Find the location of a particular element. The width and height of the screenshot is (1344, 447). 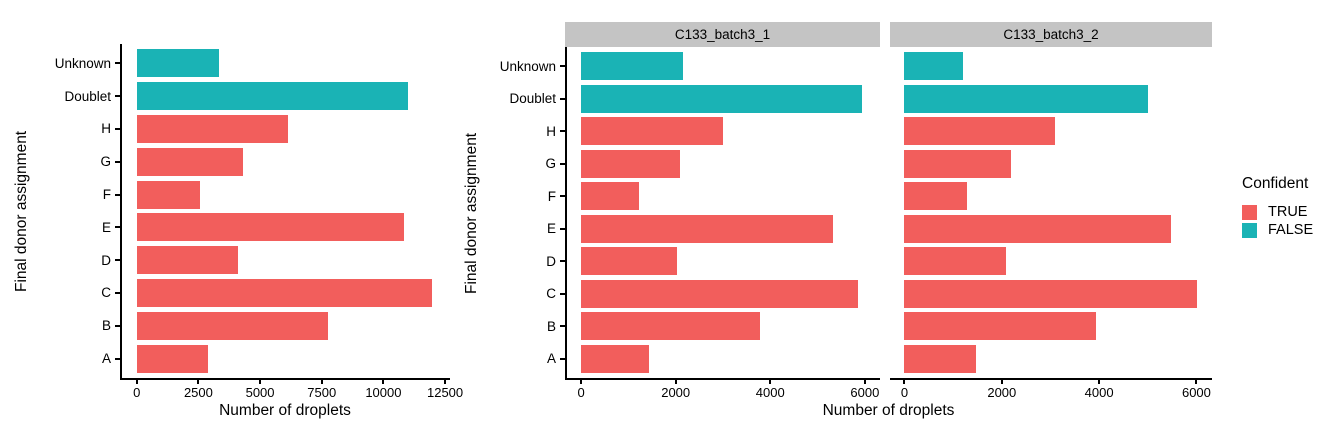

facet-strip-label: C133_batch3_1 is located at coordinates (722, 34).